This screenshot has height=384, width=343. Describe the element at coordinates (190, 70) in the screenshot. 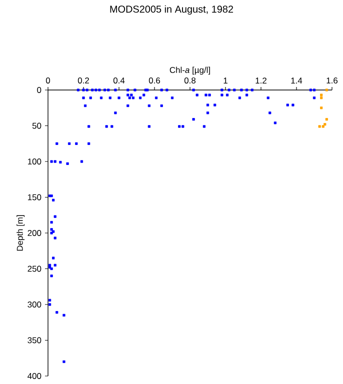

I see `x-axis-title: Chl-a [µg/l]` at that location.